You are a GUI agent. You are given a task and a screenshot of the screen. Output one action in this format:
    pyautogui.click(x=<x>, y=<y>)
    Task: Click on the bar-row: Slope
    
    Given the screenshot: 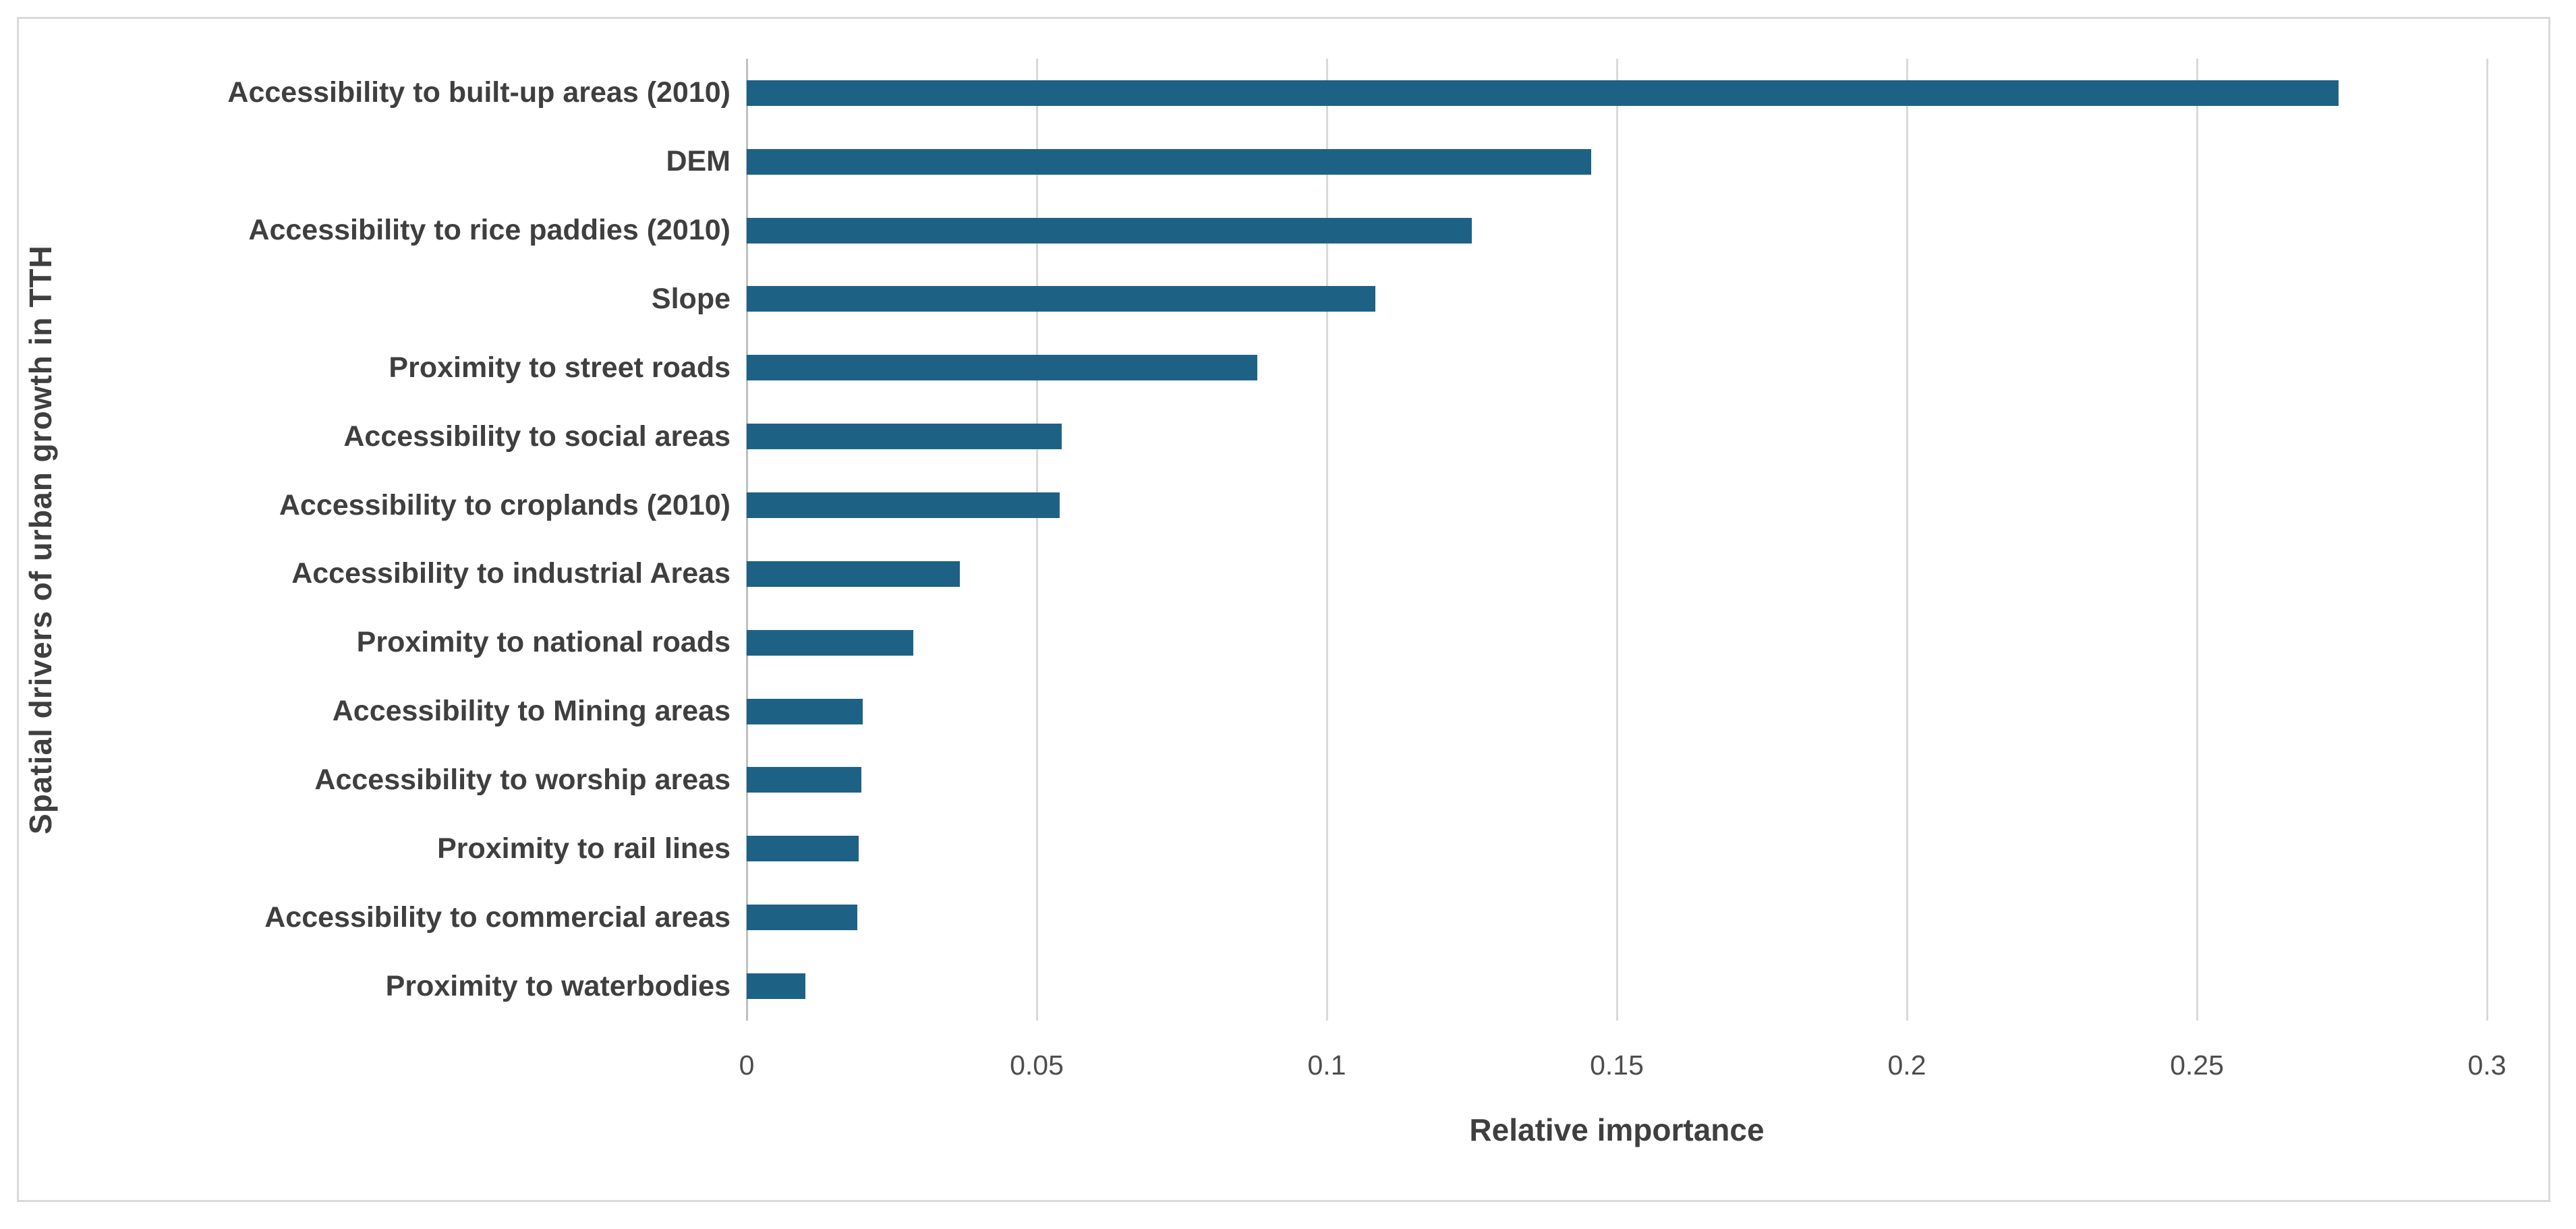 What is the action you would take?
    pyautogui.click(x=1569, y=299)
    